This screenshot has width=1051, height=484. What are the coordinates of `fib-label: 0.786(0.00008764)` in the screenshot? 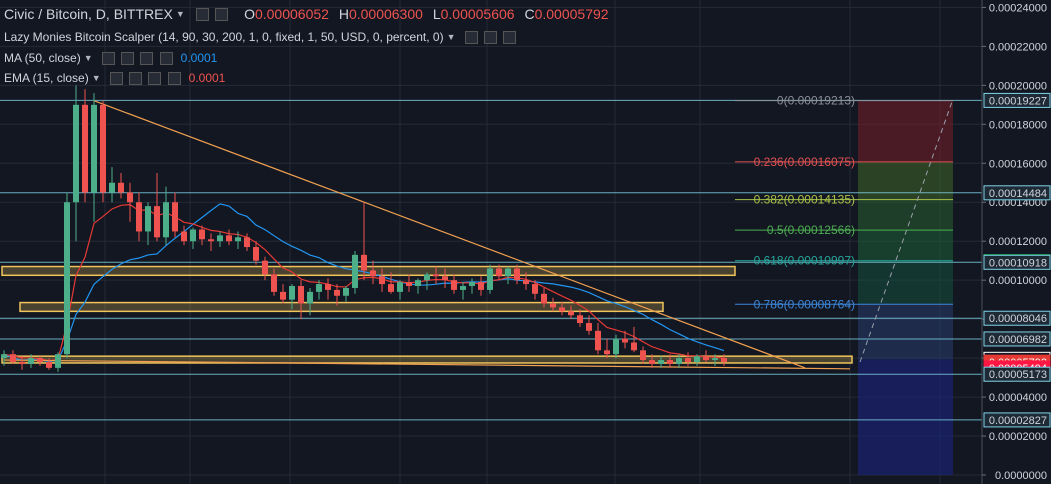 It's located at (804, 304).